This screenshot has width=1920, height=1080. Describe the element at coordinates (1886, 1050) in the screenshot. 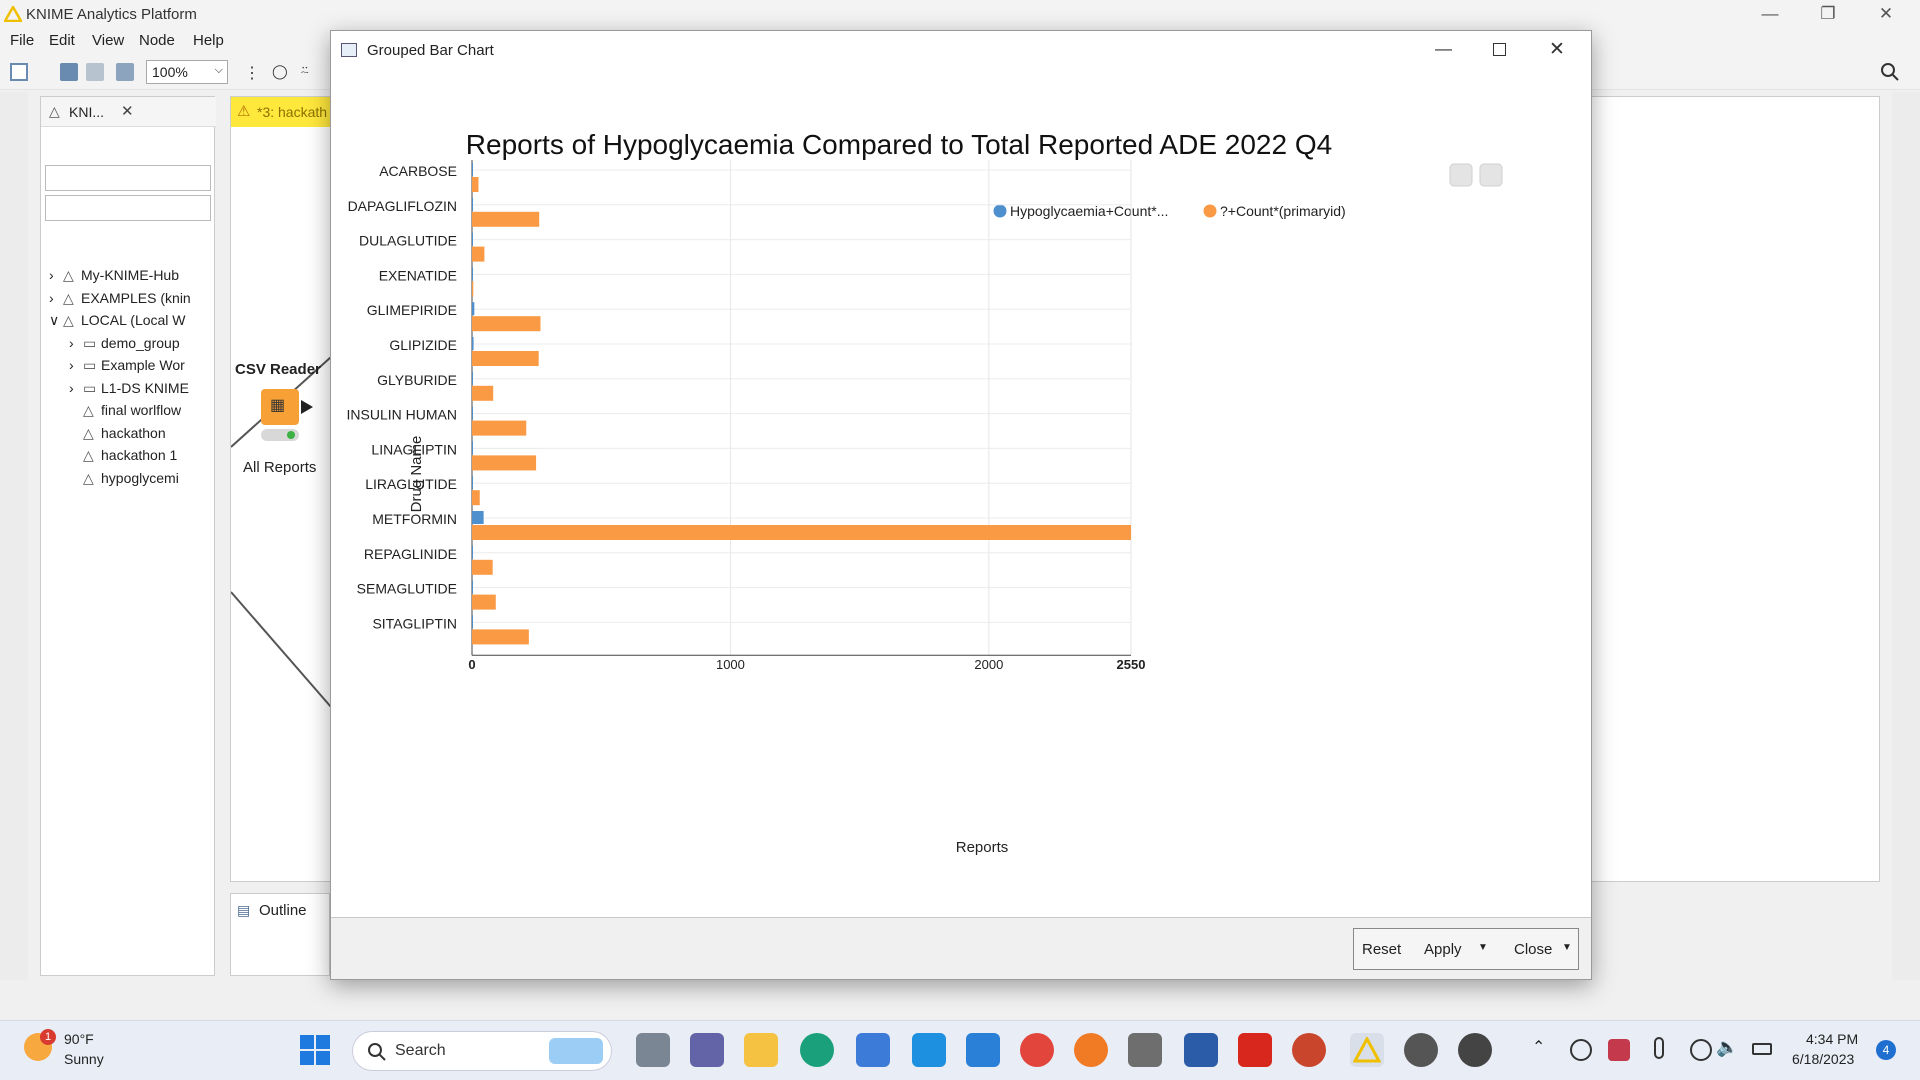

I see `notification-badge: 4` at that location.